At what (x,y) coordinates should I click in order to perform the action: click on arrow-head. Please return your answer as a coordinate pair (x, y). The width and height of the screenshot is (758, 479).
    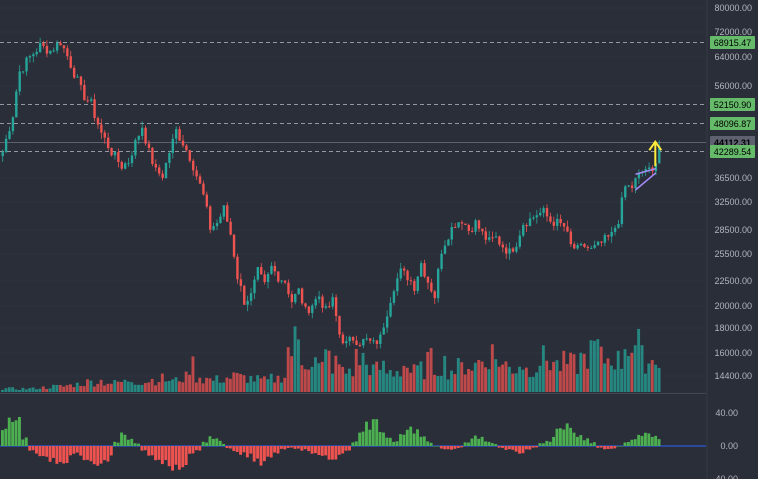
    Looking at the image, I should click on (655, 145).